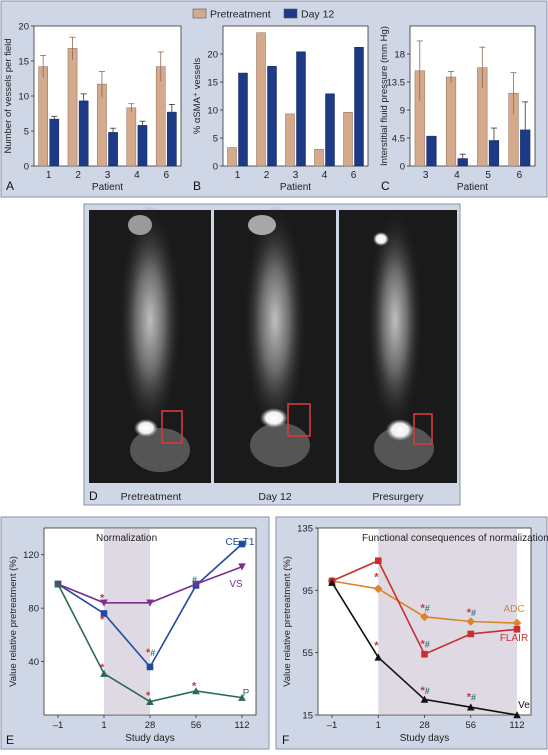 The image size is (548, 755). What do you see at coordinates (398, 345) in the screenshot?
I see `mri-image-presurgery` at bounding box center [398, 345].